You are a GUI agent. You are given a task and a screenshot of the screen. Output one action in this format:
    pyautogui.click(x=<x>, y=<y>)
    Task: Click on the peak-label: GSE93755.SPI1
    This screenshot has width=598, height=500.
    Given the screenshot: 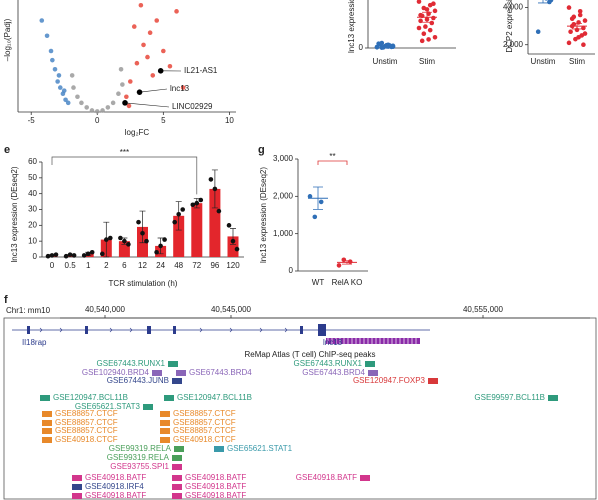 What is the action you would take?
    pyautogui.click(x=139, y=466)
    